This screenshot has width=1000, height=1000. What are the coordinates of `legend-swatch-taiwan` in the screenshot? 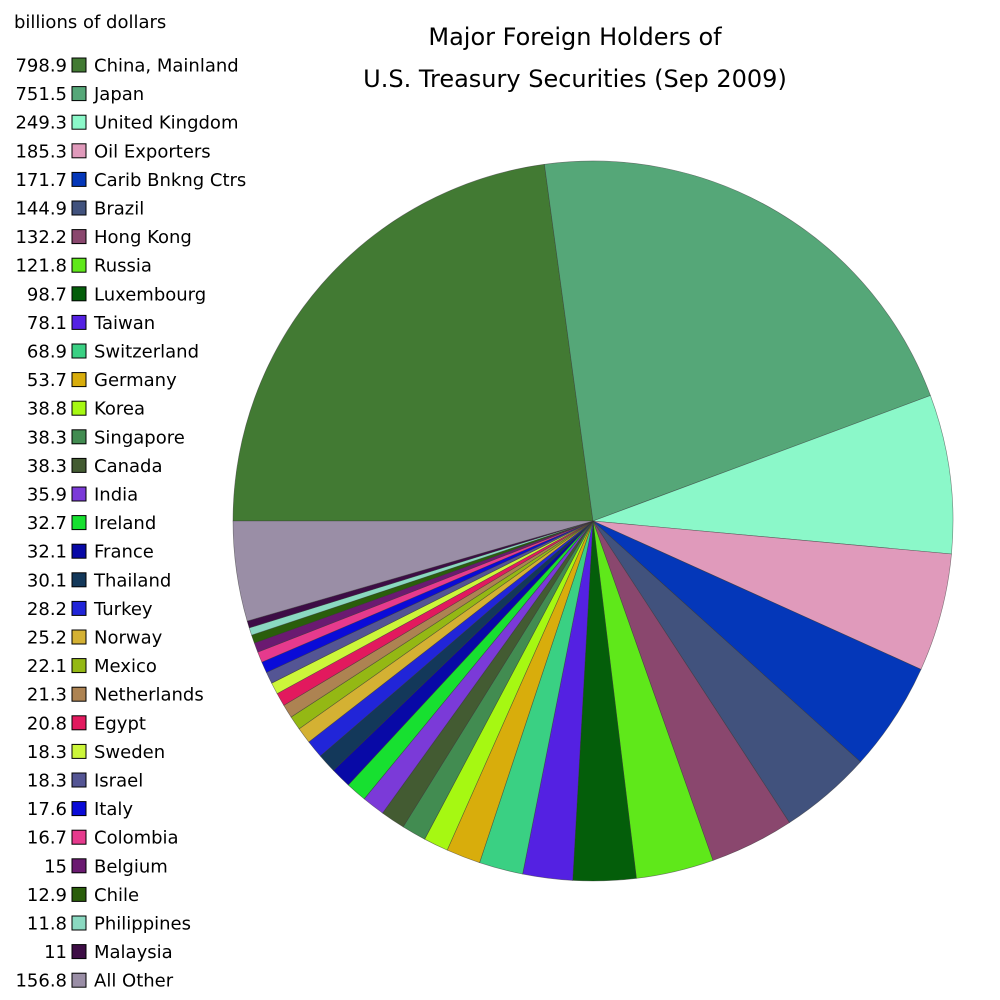 It's located at (79, 322).